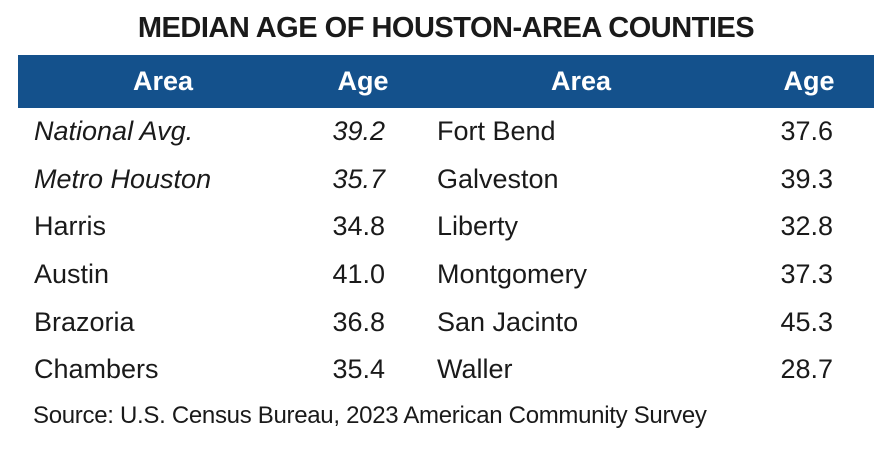 The image size is (892, 462). Describe the element at coordinates (123, 178) in the screenshot. I see `area-cell-left: Metro Houston` at that location.